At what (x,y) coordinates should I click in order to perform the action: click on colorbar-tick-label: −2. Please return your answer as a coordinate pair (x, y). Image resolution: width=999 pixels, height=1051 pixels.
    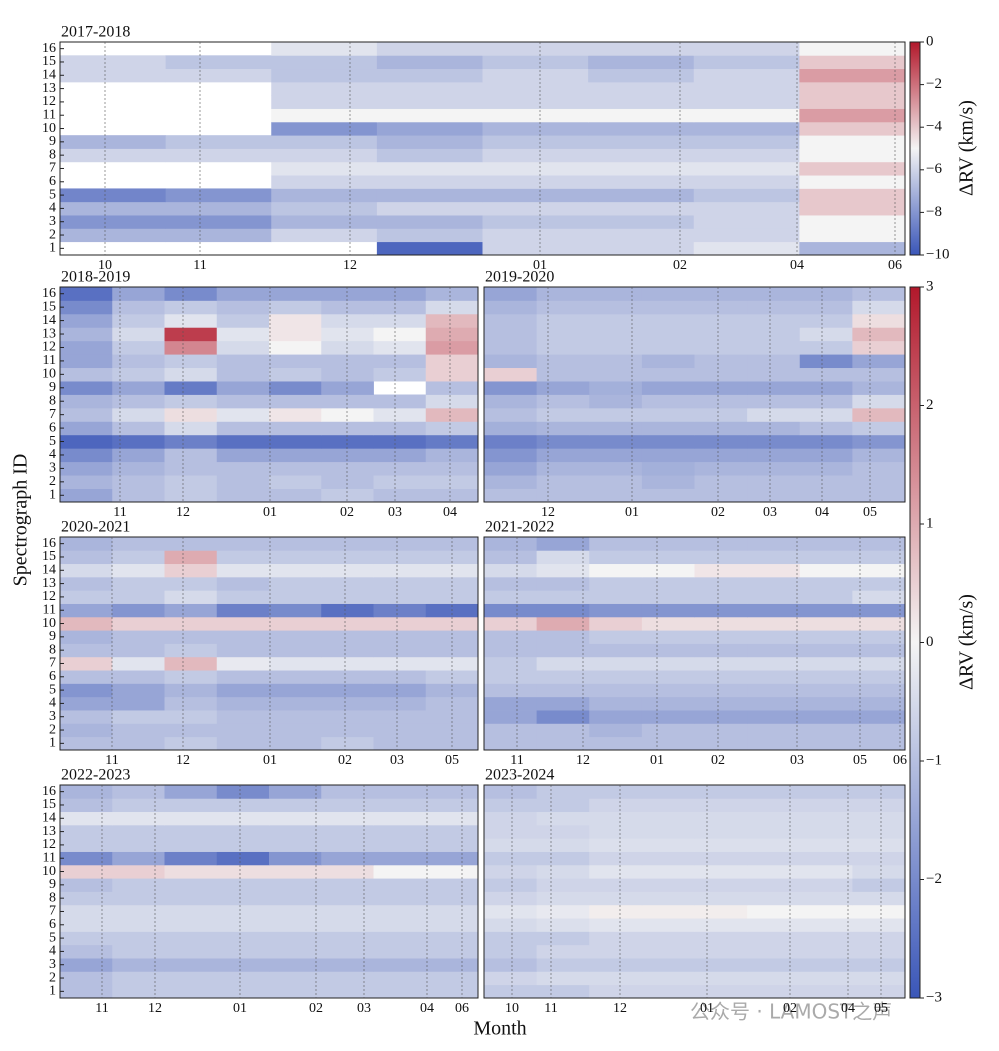
    Looking at the image, I should click on (934, 879).